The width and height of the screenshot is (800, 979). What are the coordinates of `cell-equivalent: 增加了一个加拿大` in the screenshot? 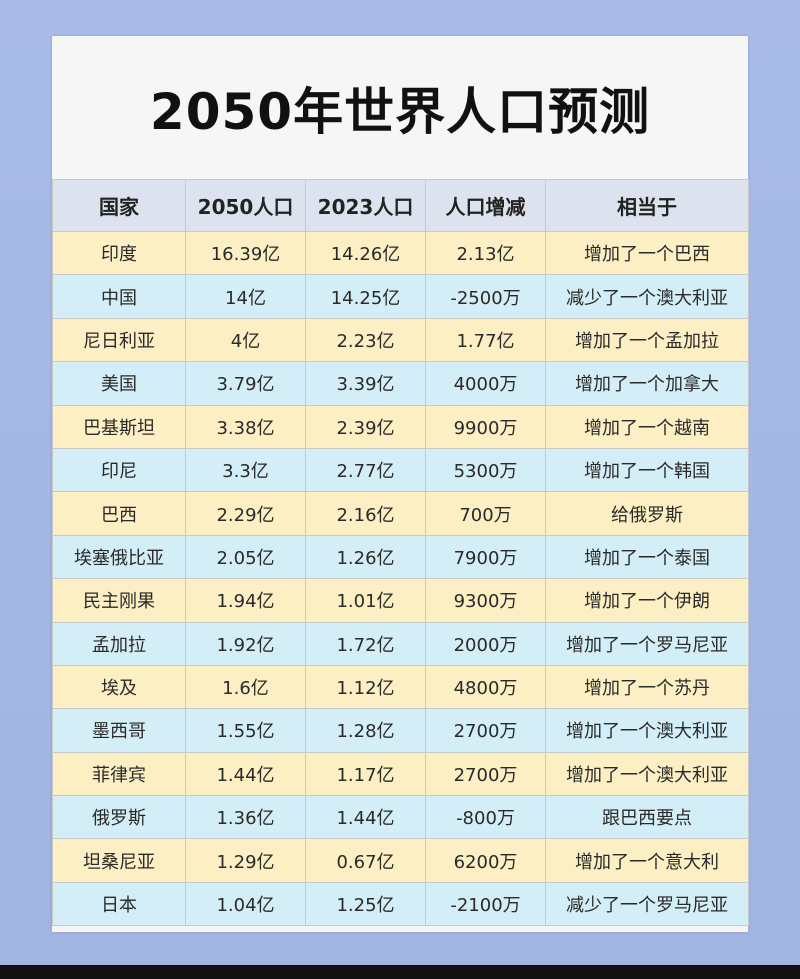 It's located at (647, 383).